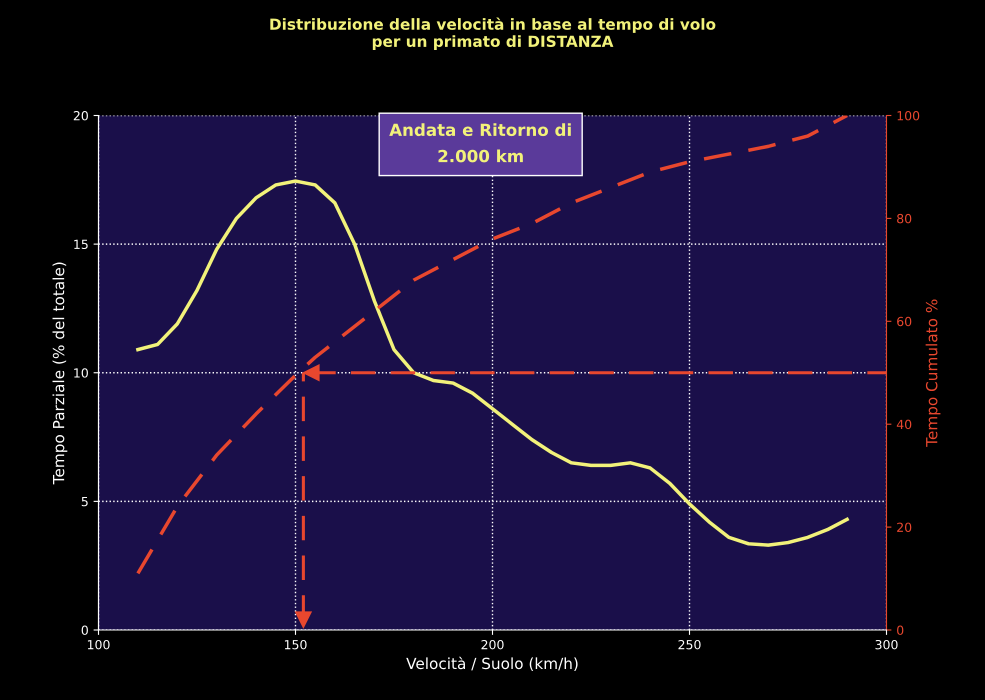 The width and height of the screenshot is (985, 700). Describe the element at coordinates (99, 645) in the screenshot. I see `x-tick-label: 100` at that location.